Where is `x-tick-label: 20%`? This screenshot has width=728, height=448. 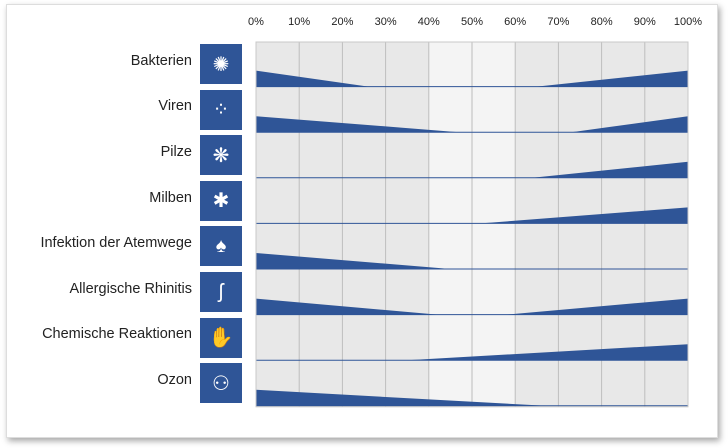
x-tick-label: 20% is located at coordinates (342, 22).